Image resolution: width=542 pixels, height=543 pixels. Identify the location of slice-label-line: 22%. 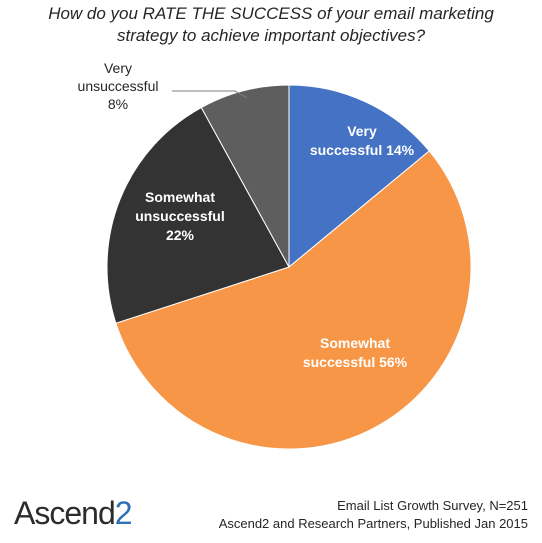
(180, 235).